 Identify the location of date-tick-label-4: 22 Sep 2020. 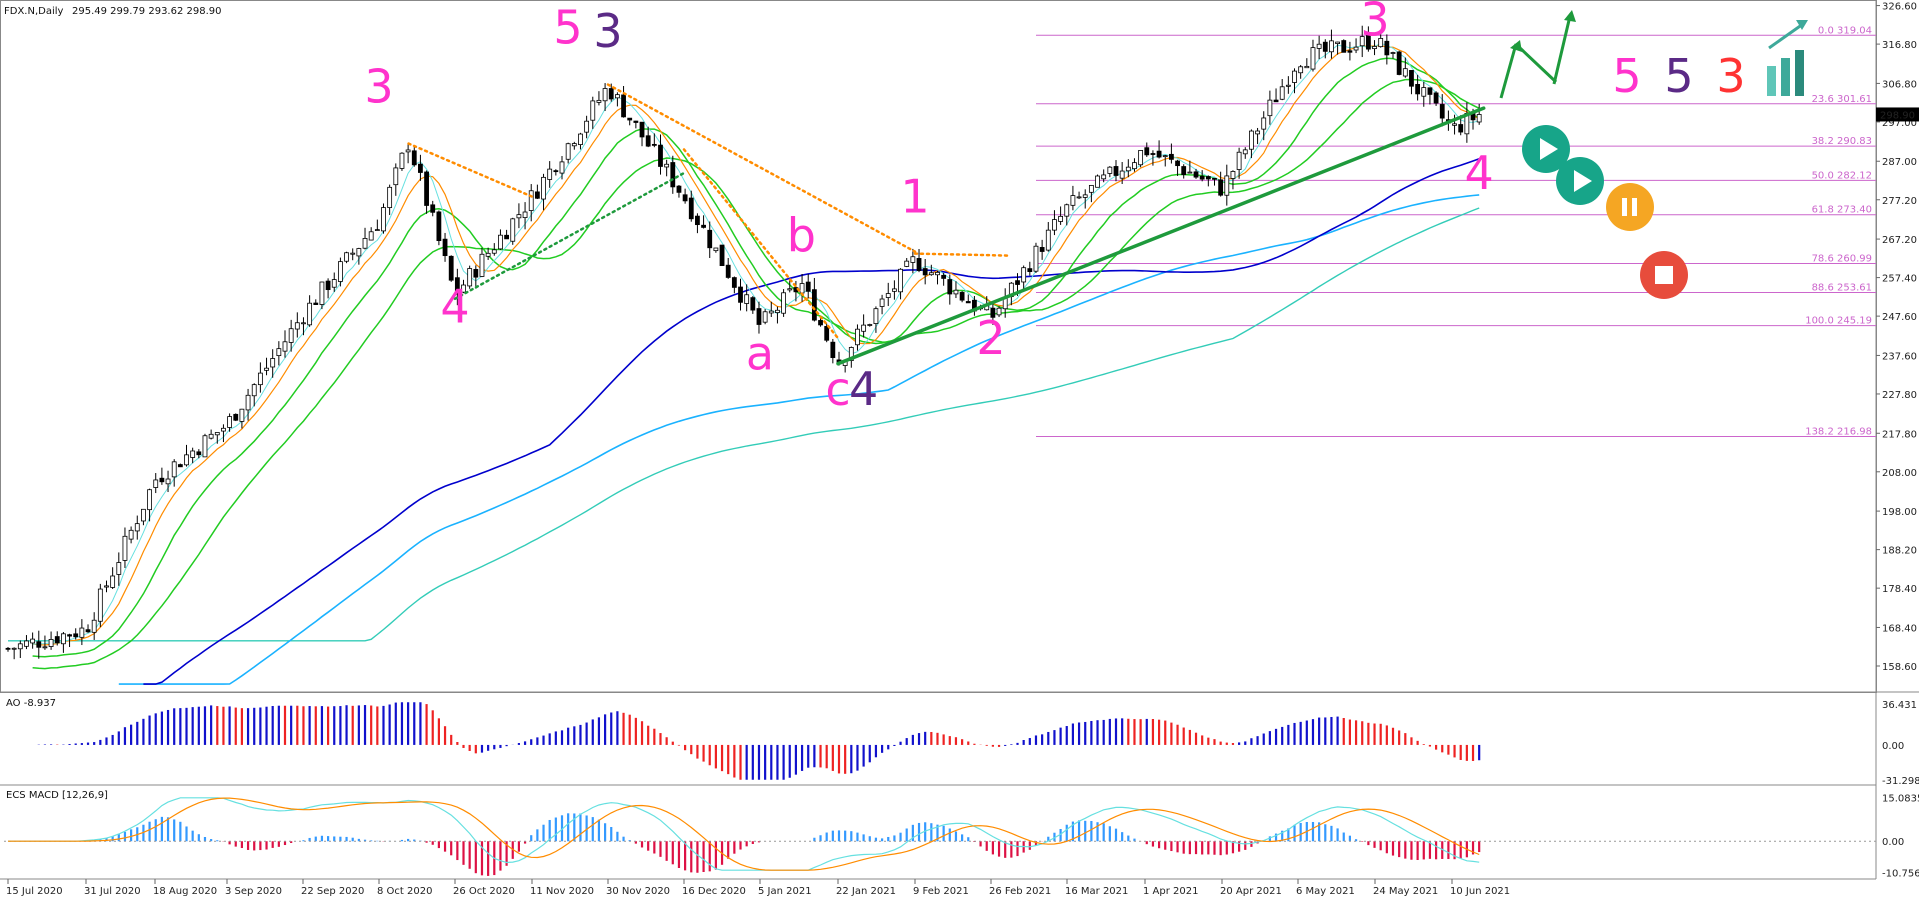
(332, 891).